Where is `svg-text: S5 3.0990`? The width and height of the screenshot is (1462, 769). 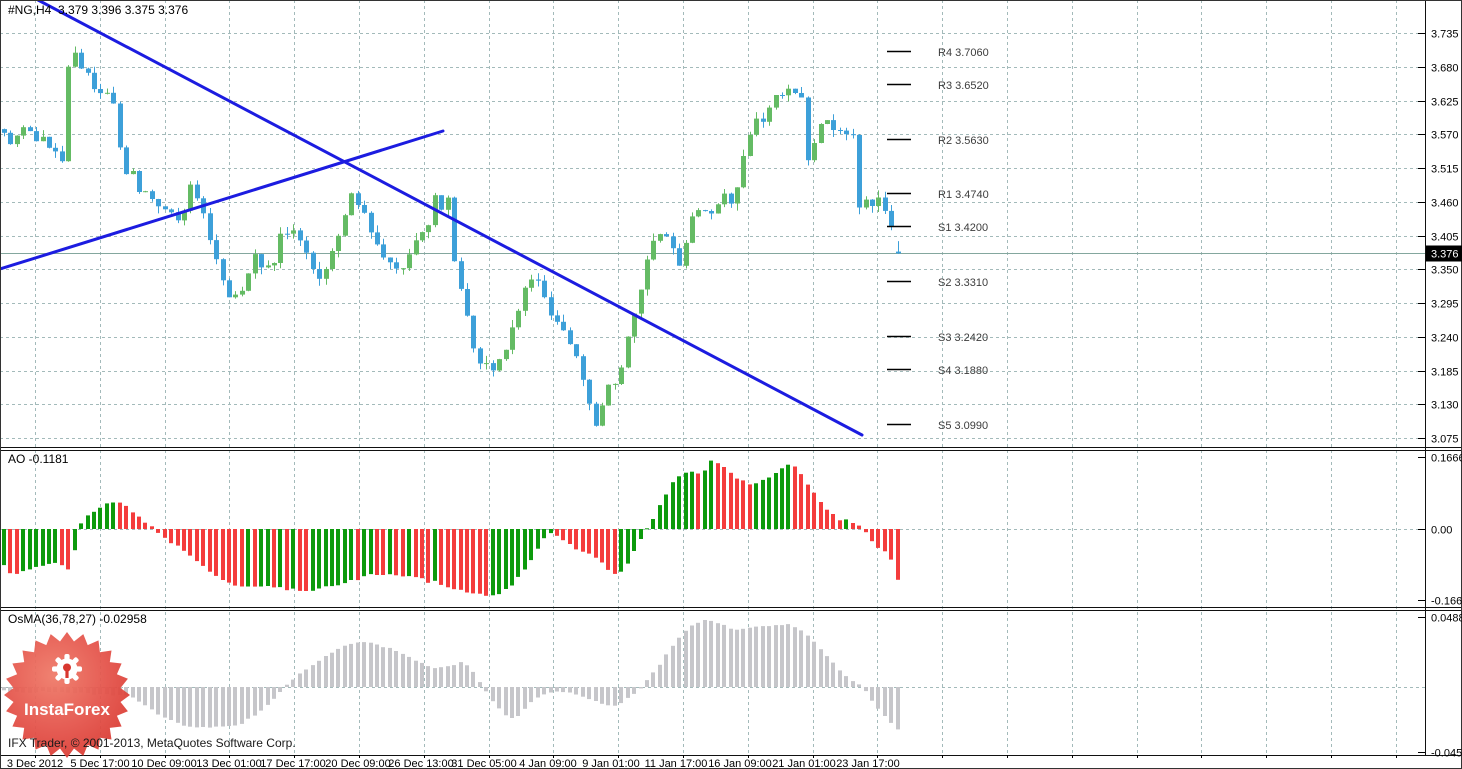
svg-text: S5 3.0990 is located at coordinates (963, 426).